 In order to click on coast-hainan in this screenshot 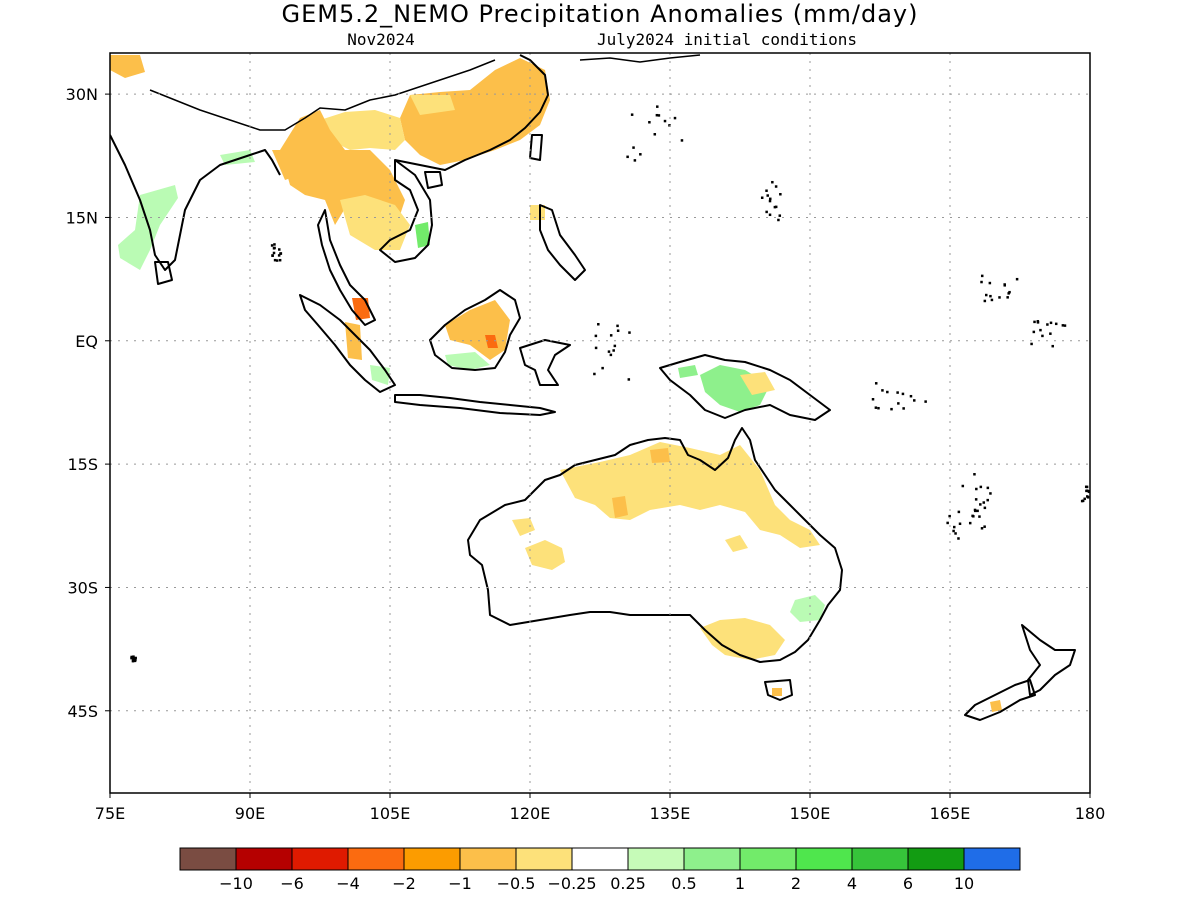, I will do `click(433, 180)`.